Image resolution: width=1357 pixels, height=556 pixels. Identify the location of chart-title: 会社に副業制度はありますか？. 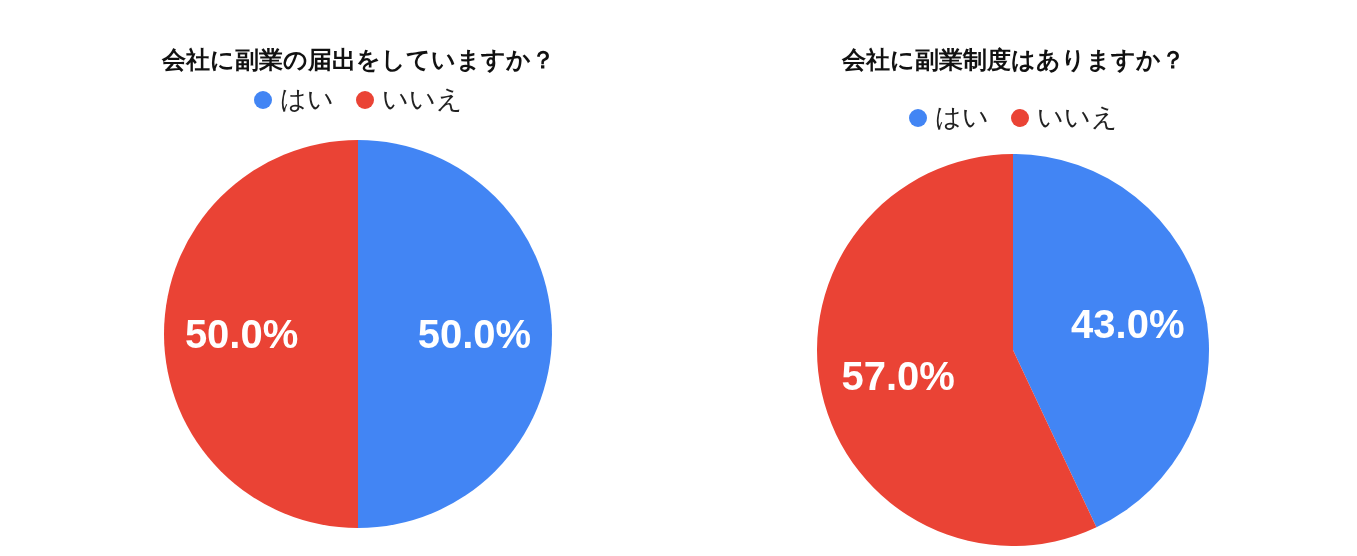
(1013, 60).